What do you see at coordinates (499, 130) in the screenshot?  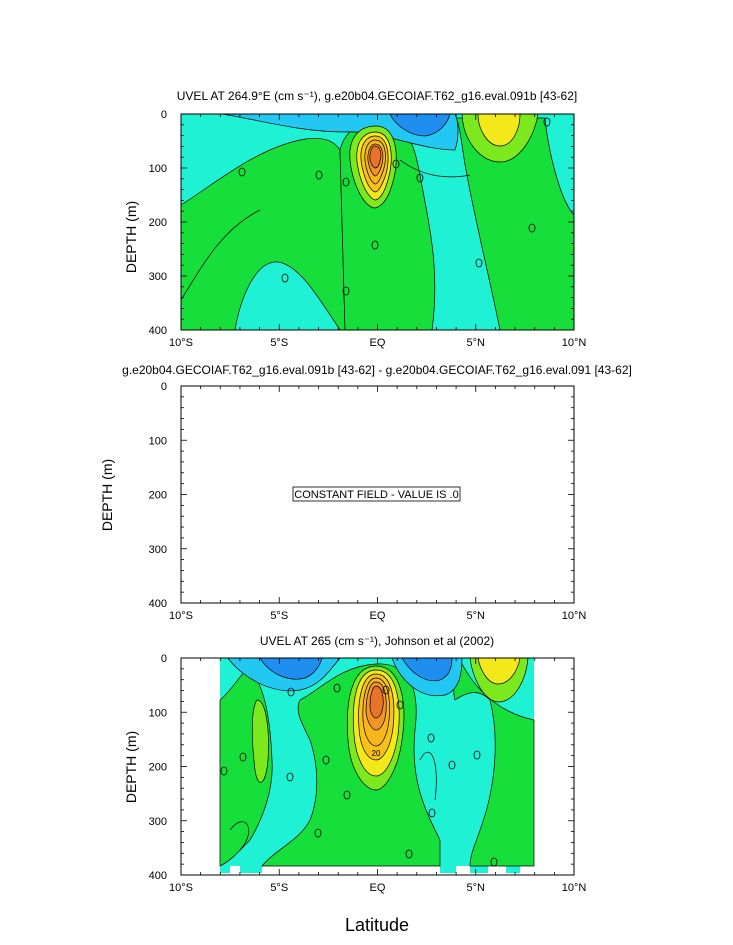 I see `p1-yellow-surface-jet` at bounding box center [499, 130].